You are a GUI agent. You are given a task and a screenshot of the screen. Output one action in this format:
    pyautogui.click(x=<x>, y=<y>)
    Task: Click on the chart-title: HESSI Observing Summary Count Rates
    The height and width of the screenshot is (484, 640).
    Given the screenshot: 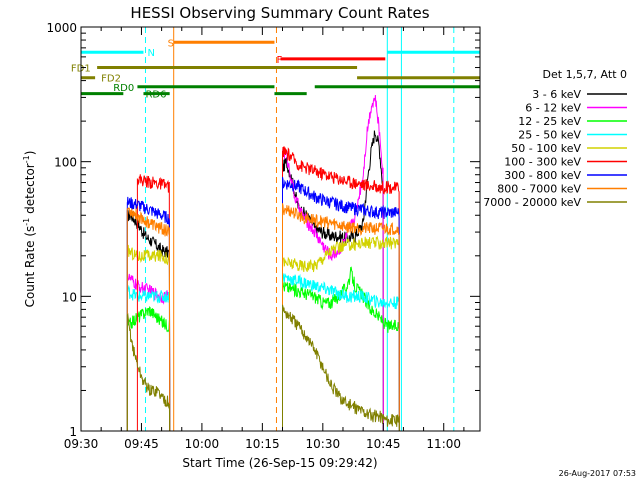 What is the action you would take?
    pyautogui.click(x=279, y=13)
    